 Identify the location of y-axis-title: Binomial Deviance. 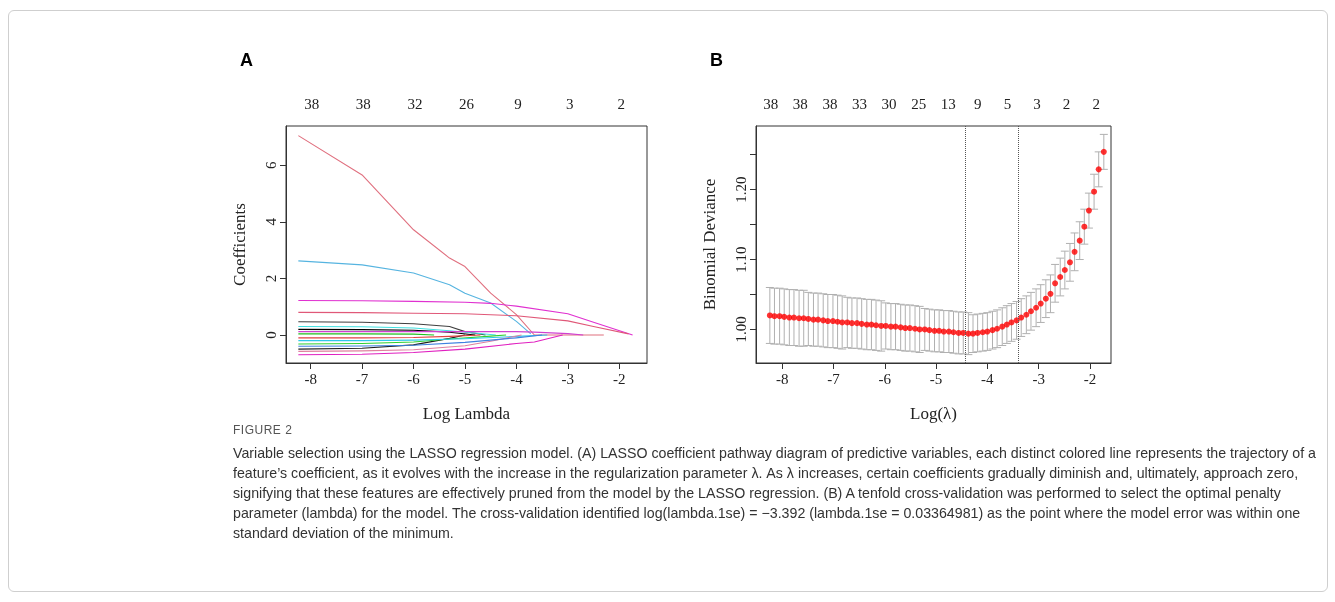
(709, 244).